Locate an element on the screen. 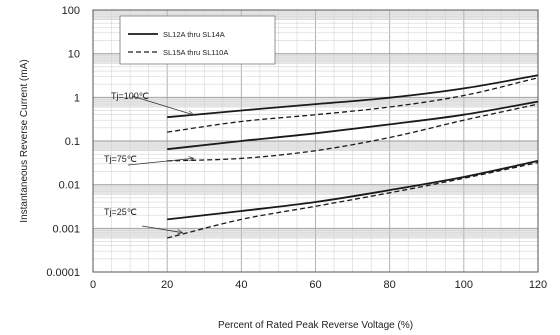 This screenshot has width=560, height=335. series-line-sl12a-sl14a-75c is located at coordinates (353, 125).